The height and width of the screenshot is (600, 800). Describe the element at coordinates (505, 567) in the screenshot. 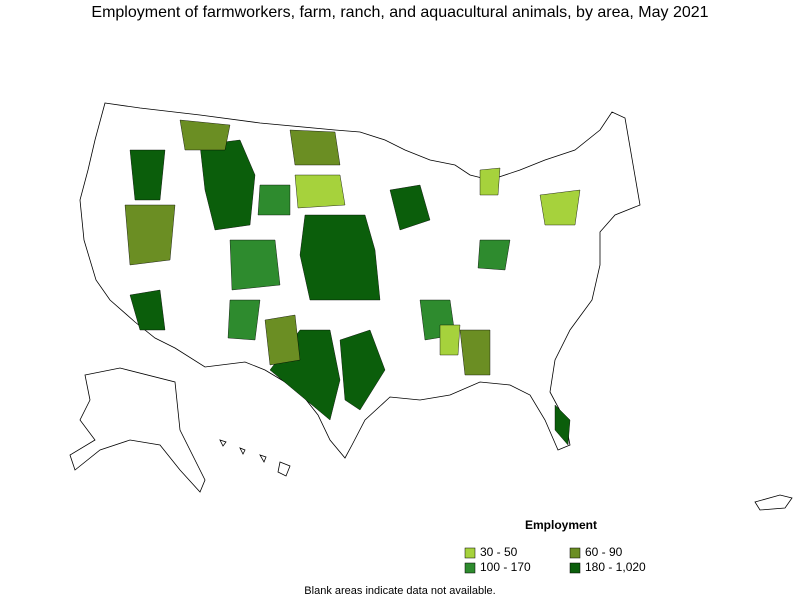

I see `legend-label: 100 - 170` at that location.